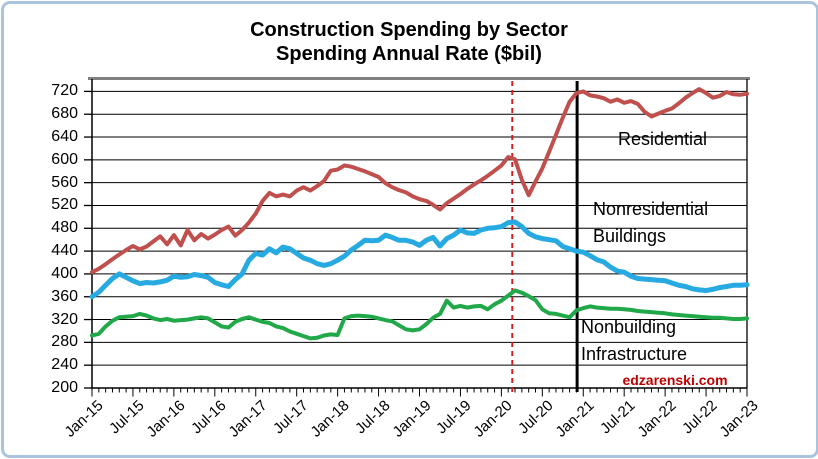 The height and width of the screenshot is (459, 818). Describe the element at coordinates (64, 251) in the screenshot. I see `y-axis-label-440: 440` at that location.